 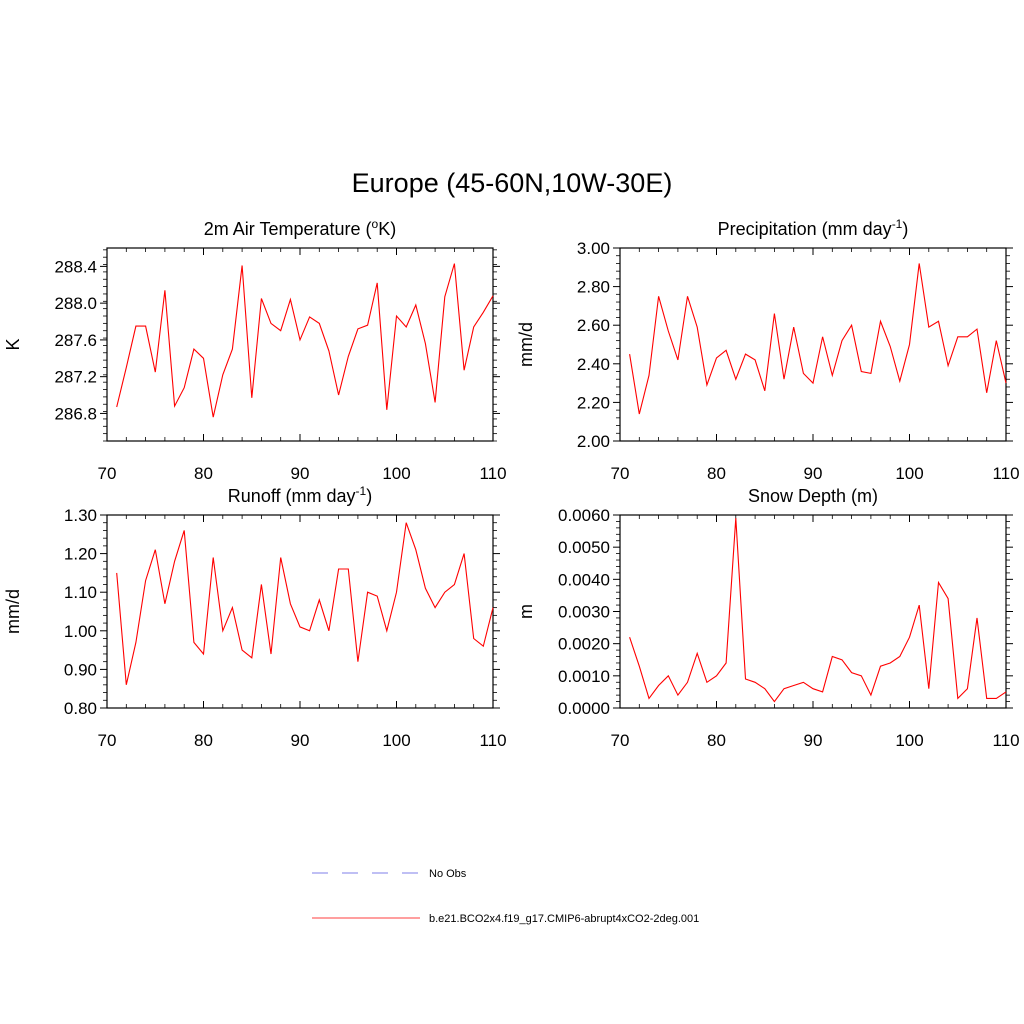 I want to click on y-axis-label: K, so click(x=13, y=344).